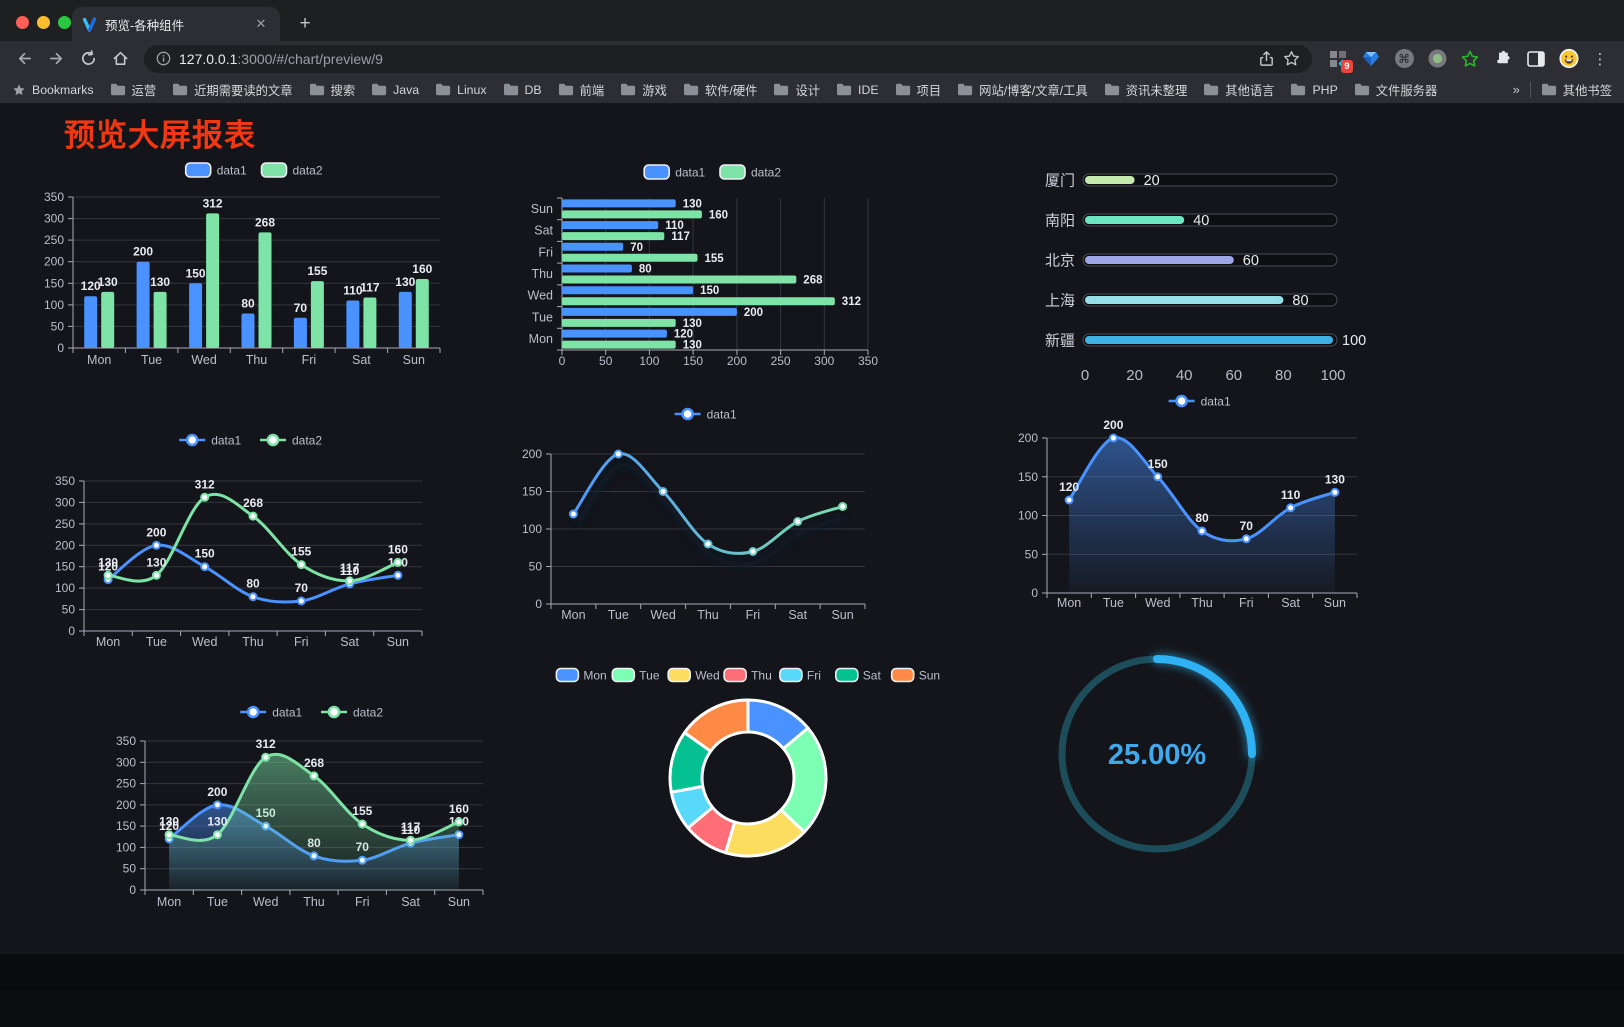 The width and height of the screenshot is (1624, 1027). Describe the element at coordinates (281, 59) in the screenshot. I see `url-text: 127.0.0.1:3000/#/chart/preview/9` at that location.